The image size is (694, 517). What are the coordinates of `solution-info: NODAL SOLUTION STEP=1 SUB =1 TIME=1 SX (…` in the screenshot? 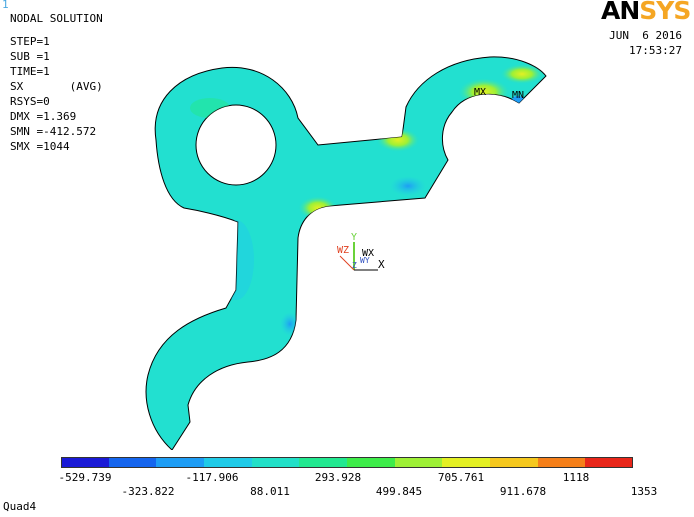 It's located at (56, 82).